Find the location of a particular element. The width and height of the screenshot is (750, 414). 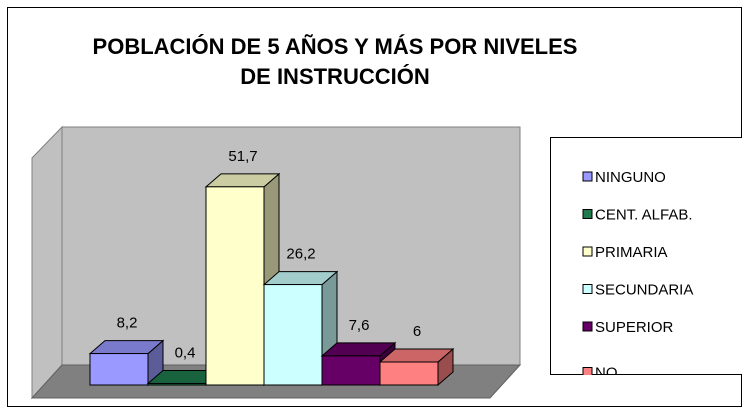

legend-label: NO is located at coordinates (606, 373).